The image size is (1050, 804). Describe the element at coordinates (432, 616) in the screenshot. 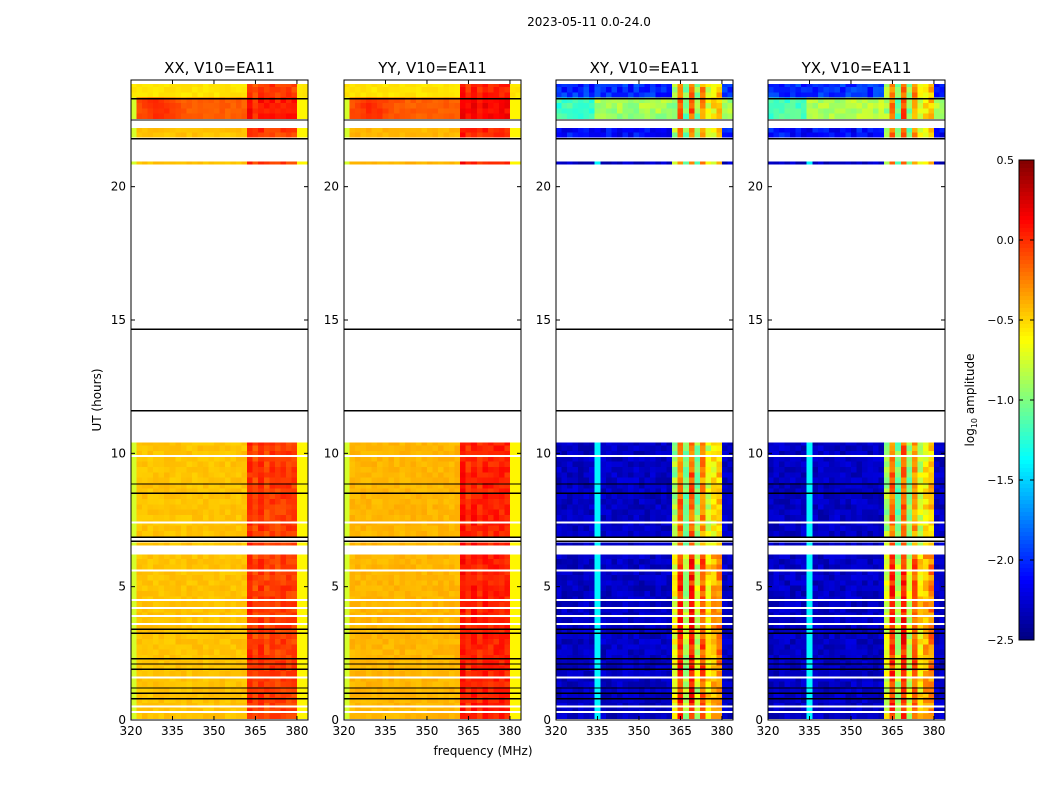

I see `gap-line` at that location.